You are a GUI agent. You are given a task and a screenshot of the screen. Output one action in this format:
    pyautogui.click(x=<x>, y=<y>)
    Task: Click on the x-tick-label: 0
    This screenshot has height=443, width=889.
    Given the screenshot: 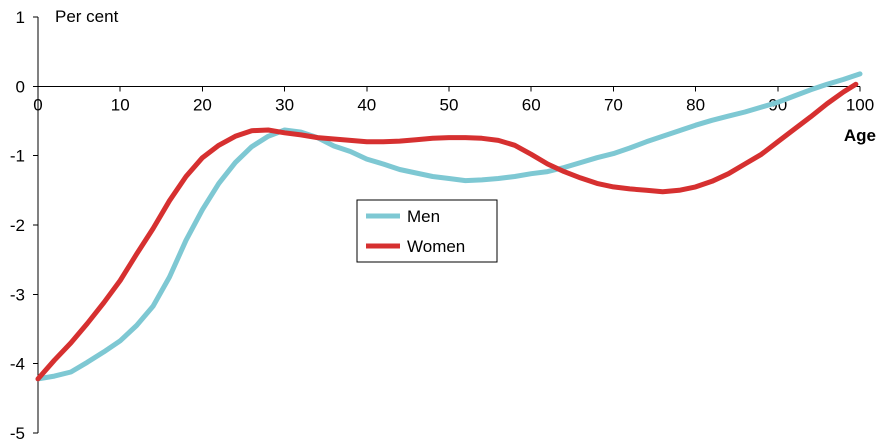 What is the action you would take?
    pyautogui.click(x=37, y=104)
    